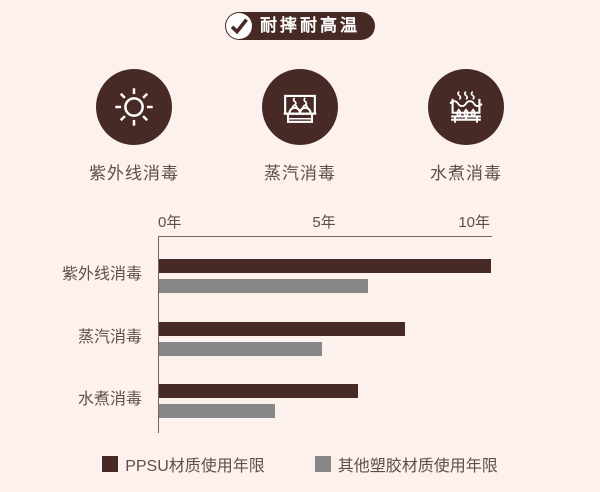  Describe the element at coordinates (474, 222) in the screenshot. I see `x-tick-label: 10年` at that location.